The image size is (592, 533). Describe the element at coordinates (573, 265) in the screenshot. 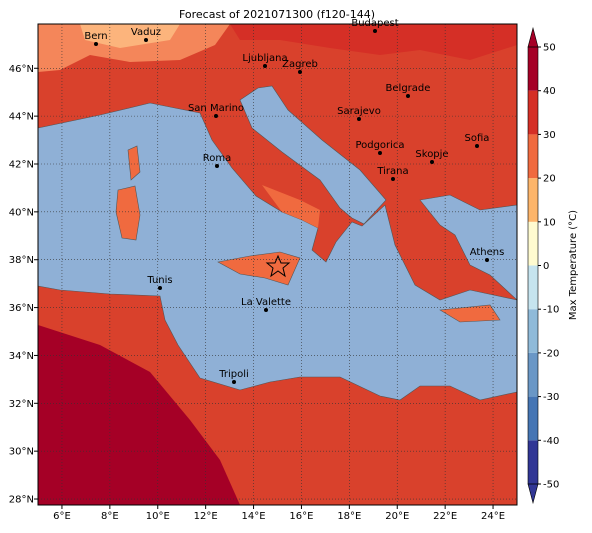

I see `colorbar-label: Max Temperature (°C)` at that location.